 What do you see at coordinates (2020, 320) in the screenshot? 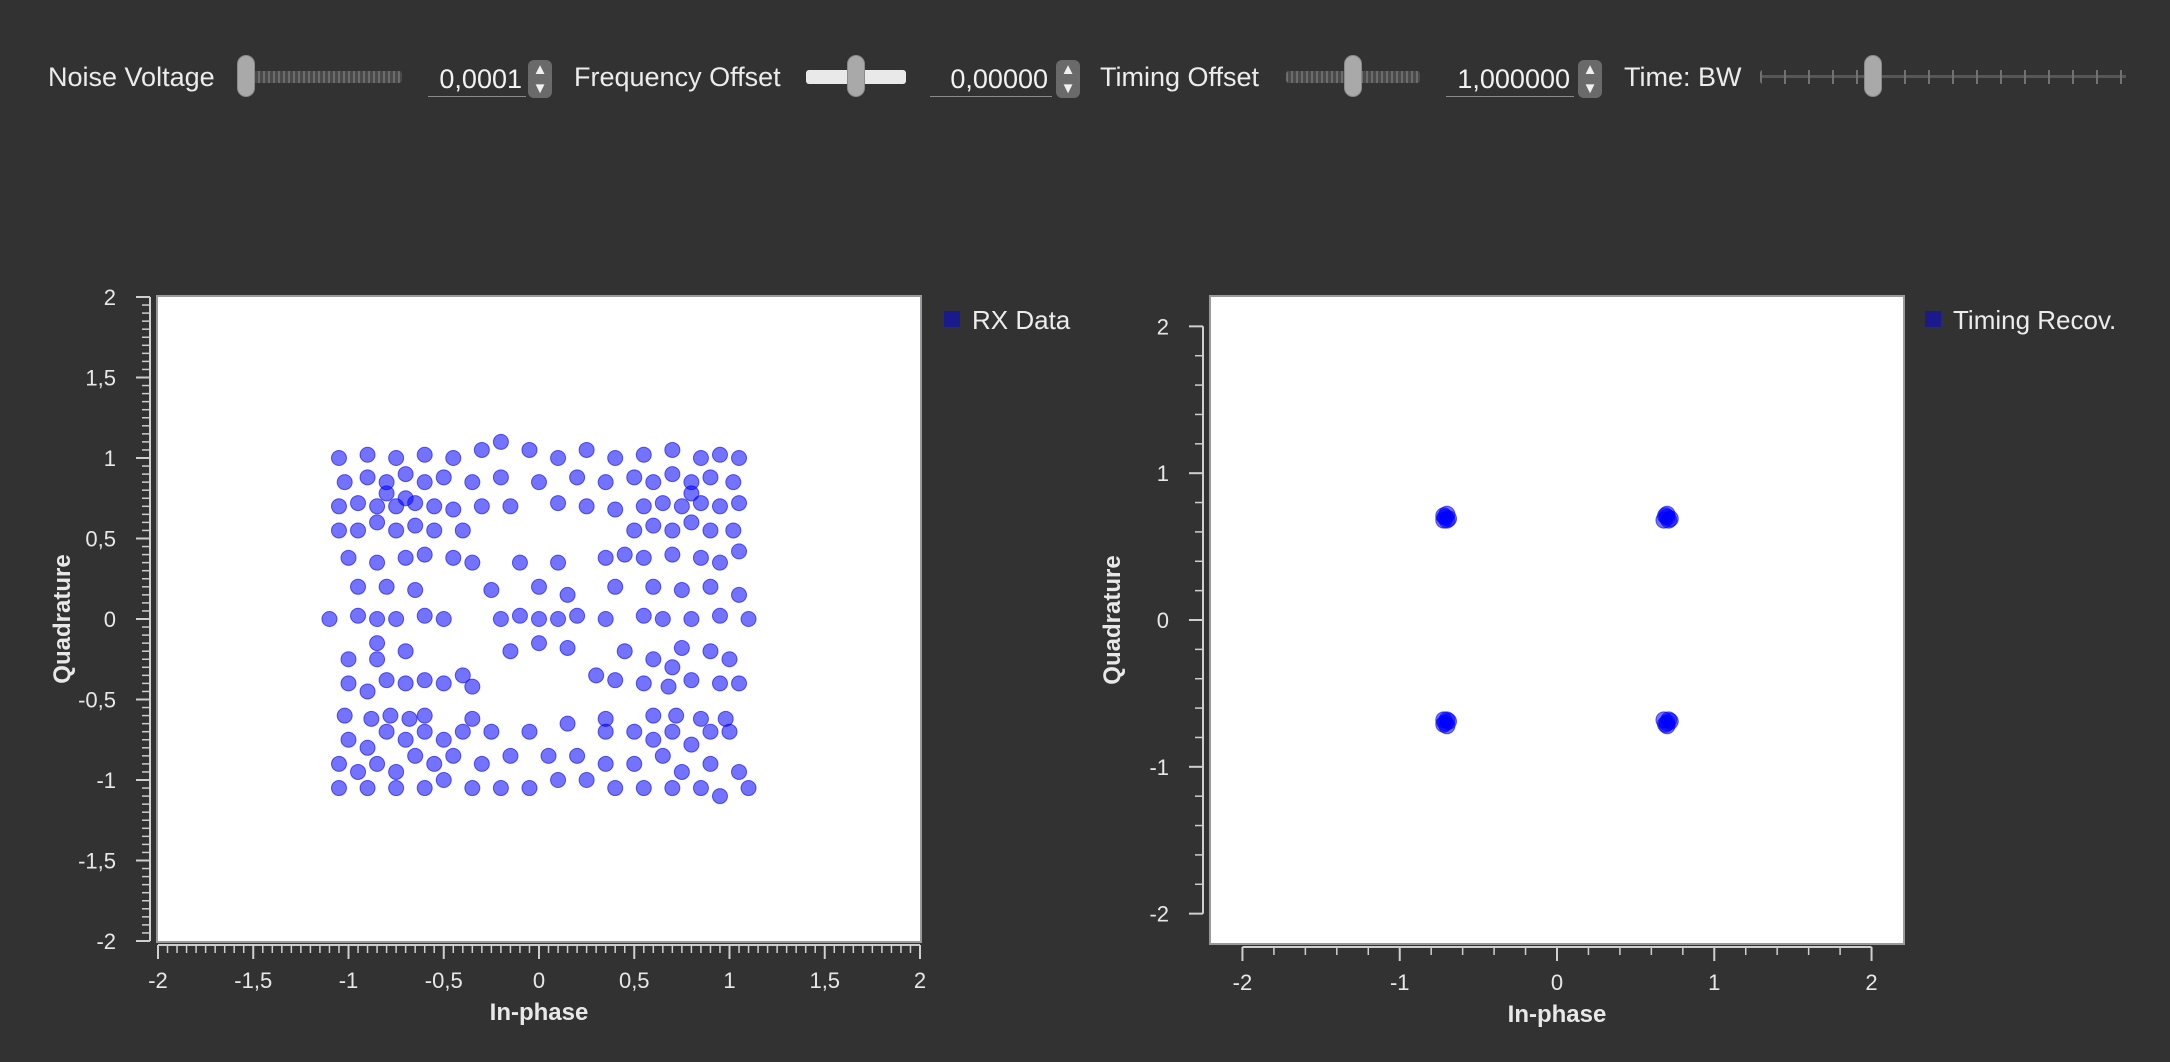
I see `timing-recovery-legend: Timing Recov.` at bounding box center [2020, 320].